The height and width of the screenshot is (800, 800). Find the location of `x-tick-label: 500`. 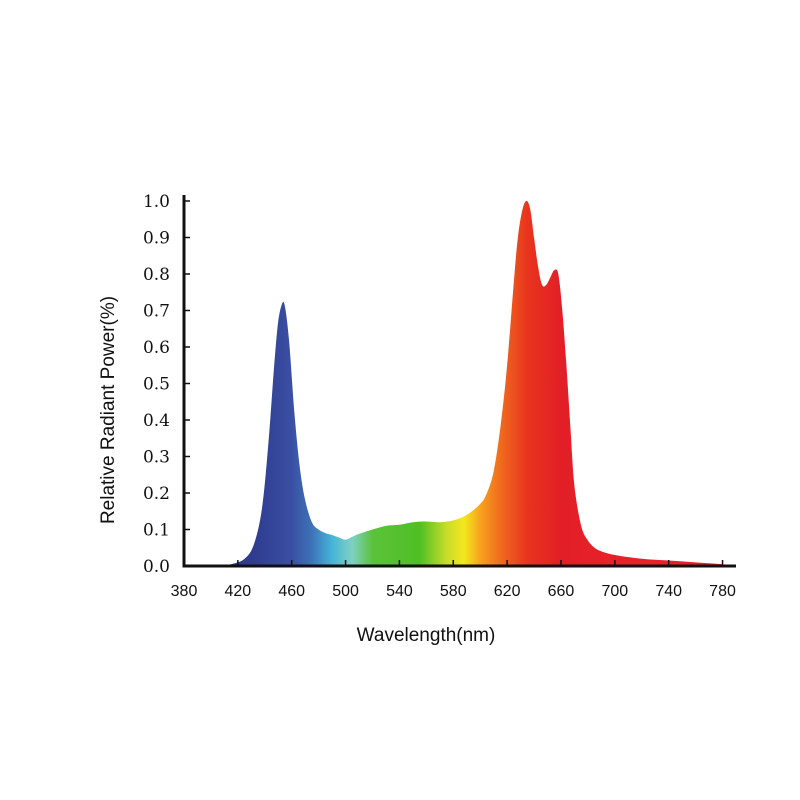

x-tick-label: 500 is located at coordinates (345, 591).